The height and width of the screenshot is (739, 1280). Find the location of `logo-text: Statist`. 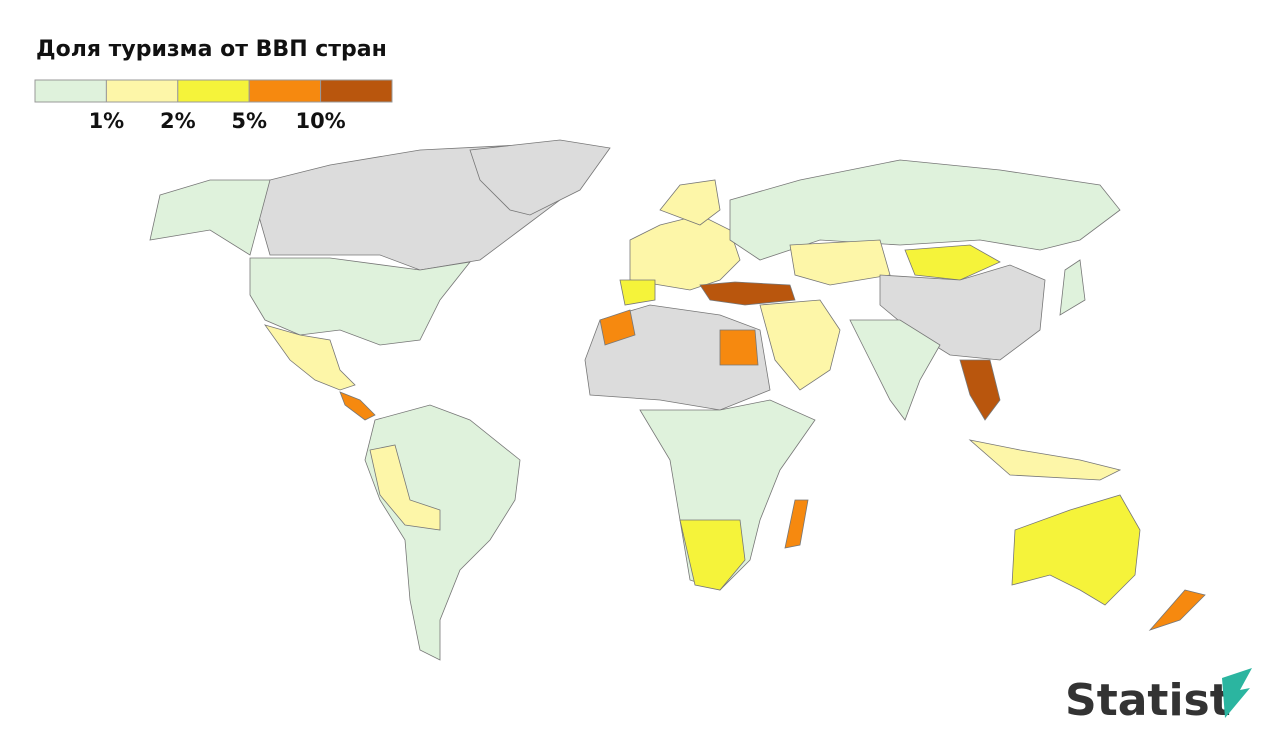

logo-text: Statist is located at coordinates (1148, 700).